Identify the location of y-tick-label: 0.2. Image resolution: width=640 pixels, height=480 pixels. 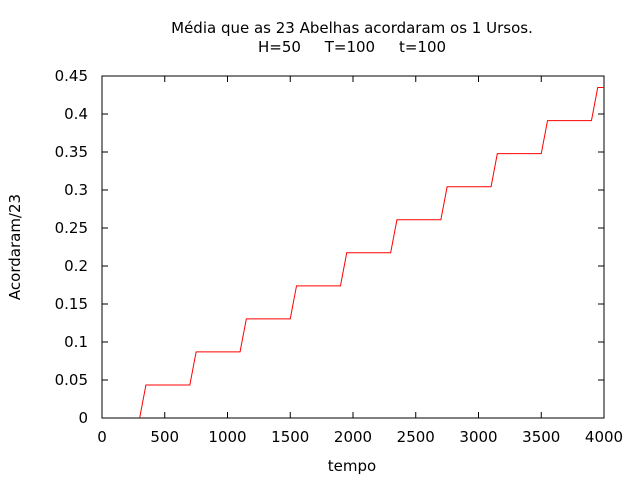
(76, 266).